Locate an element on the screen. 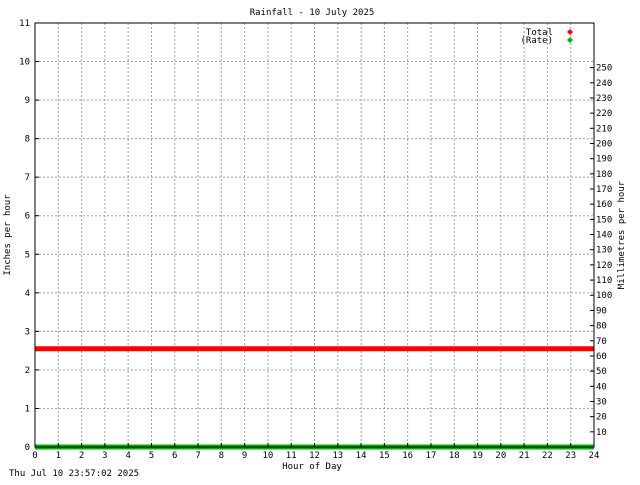 This screenshot has width=640, height=485. x-tick-label: 2 is located at coordinates (81, 456).